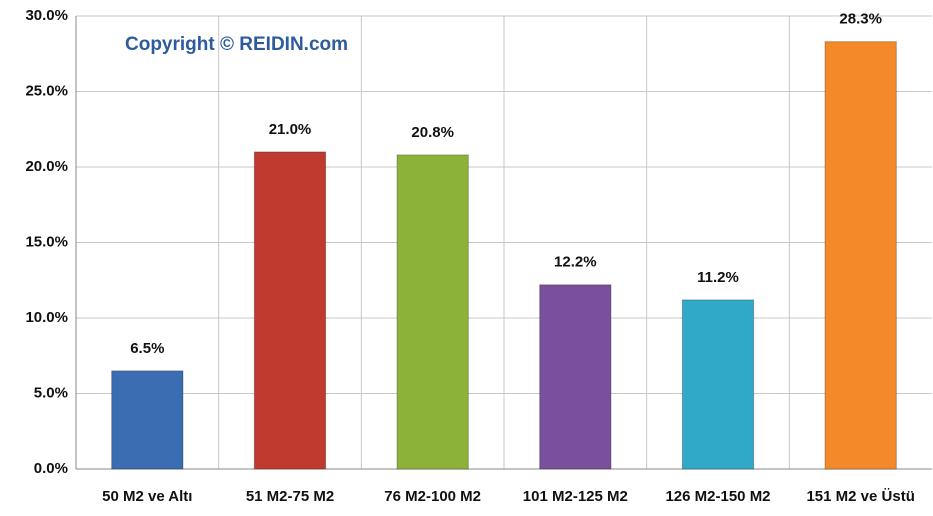 Image resolution: width=933 pixels, height=516 pixels. Describe the element at coordinates (432, 132) in the screenshot. I see `value-label: 20.8%` at that location.